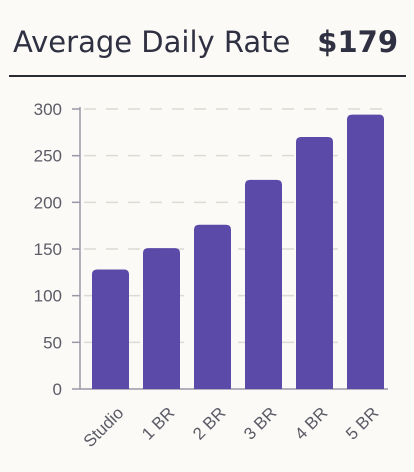  I want to click on bar-2-br, so click(212, 306).